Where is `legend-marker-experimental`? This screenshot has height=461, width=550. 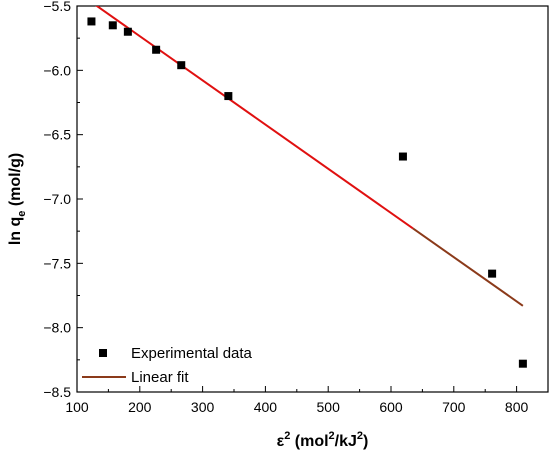
legend-marker-experimental is located at coordinates (103, 353).